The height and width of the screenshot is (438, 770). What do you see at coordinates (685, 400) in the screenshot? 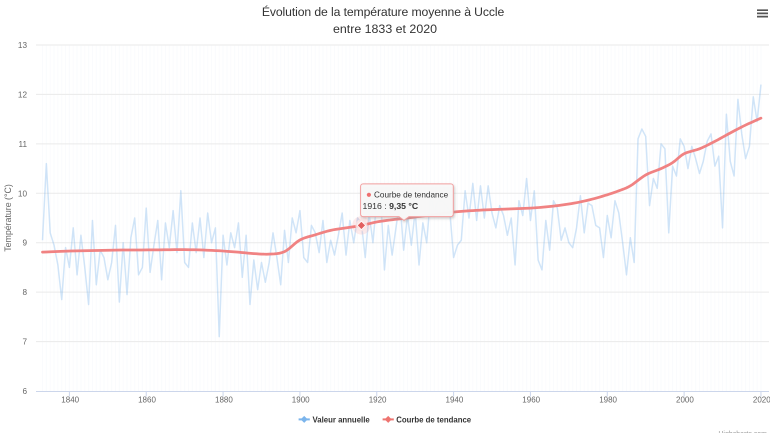
I see `svg-text: 2000` at bounding box center [685, 400].